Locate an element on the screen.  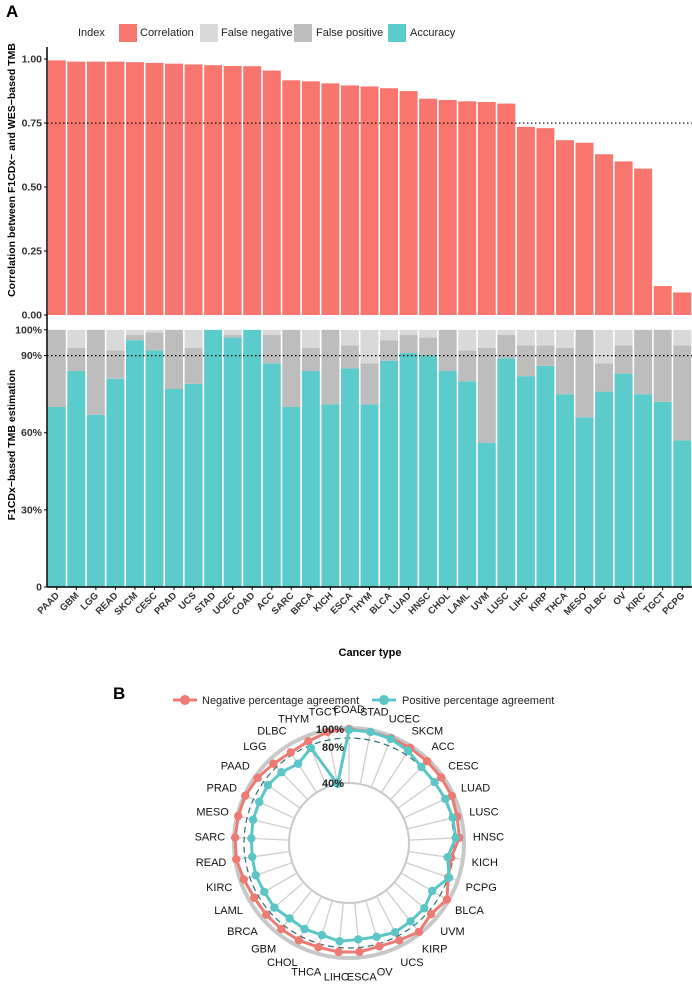
radar-point-ppa-cesc is located at coordinates (434, 782).